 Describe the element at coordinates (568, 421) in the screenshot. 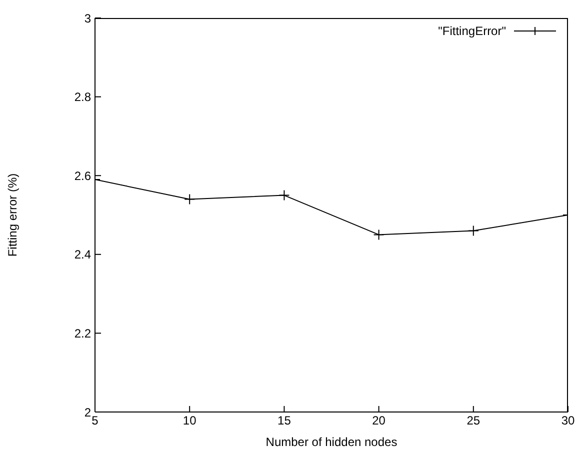

I see `x-tick-label: 30` at that location.